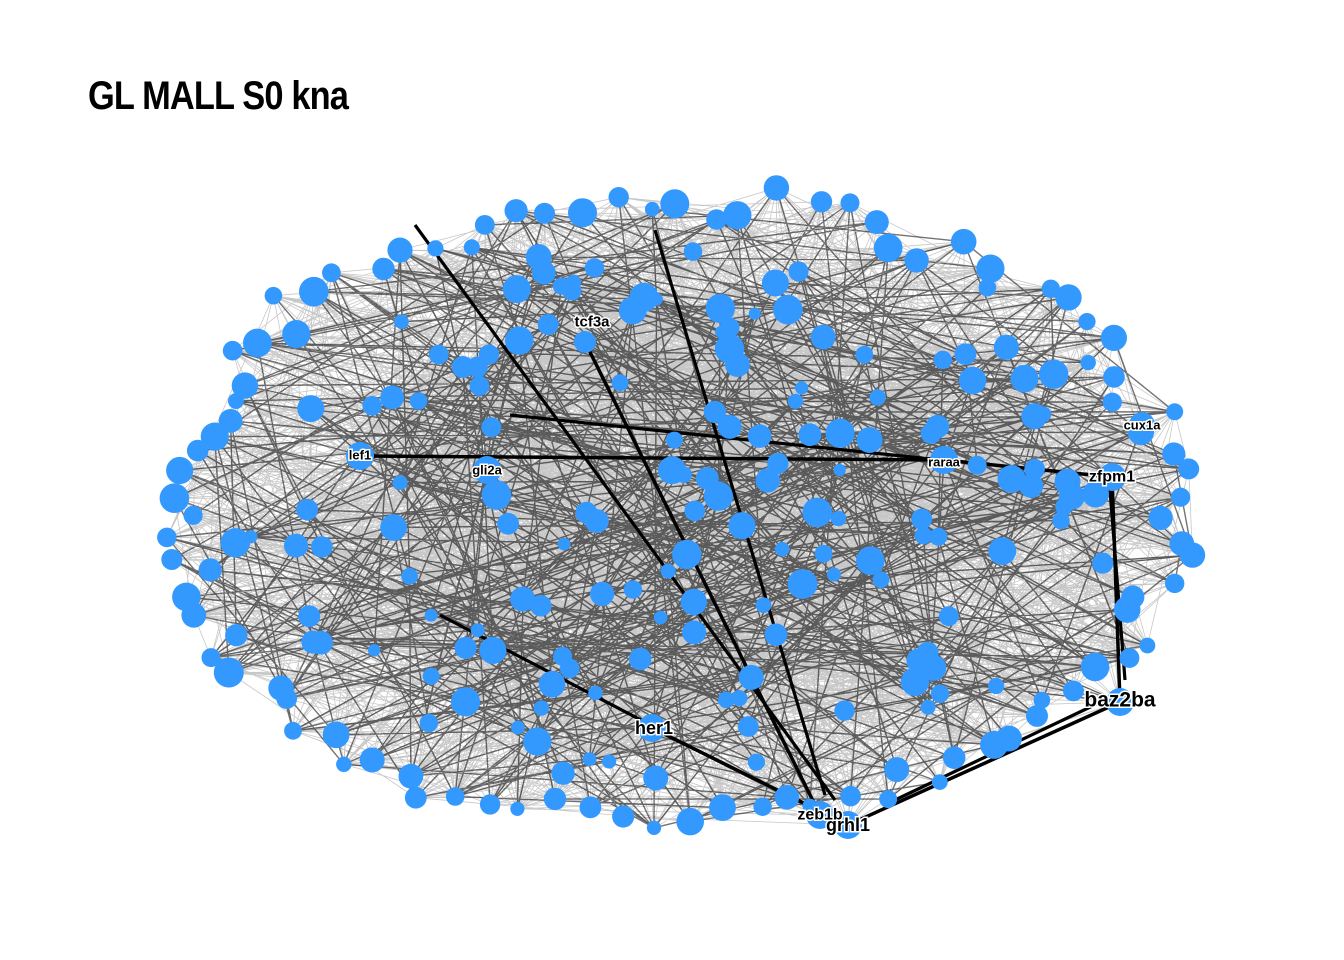 The height and width of the screenshot is (960, 1344). I want to click on node-label-baz2ba: baz2ba, so click(1120, 700).